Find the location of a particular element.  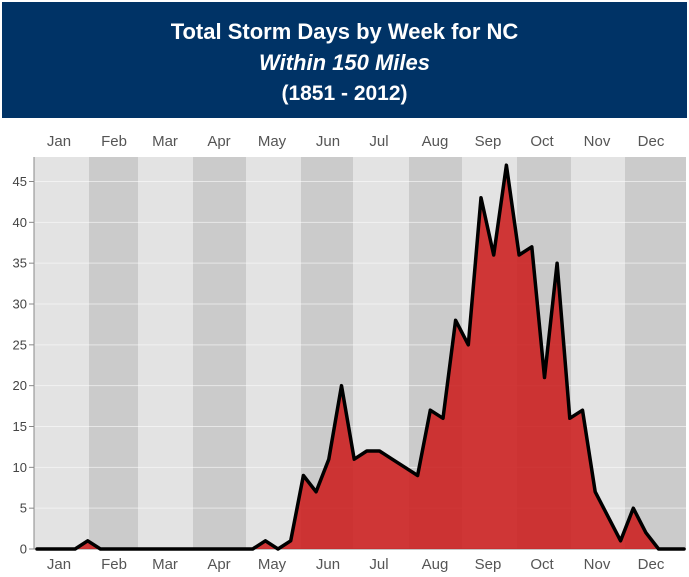

y-tick-label-40: 40 is located at coordinates (20, 222).